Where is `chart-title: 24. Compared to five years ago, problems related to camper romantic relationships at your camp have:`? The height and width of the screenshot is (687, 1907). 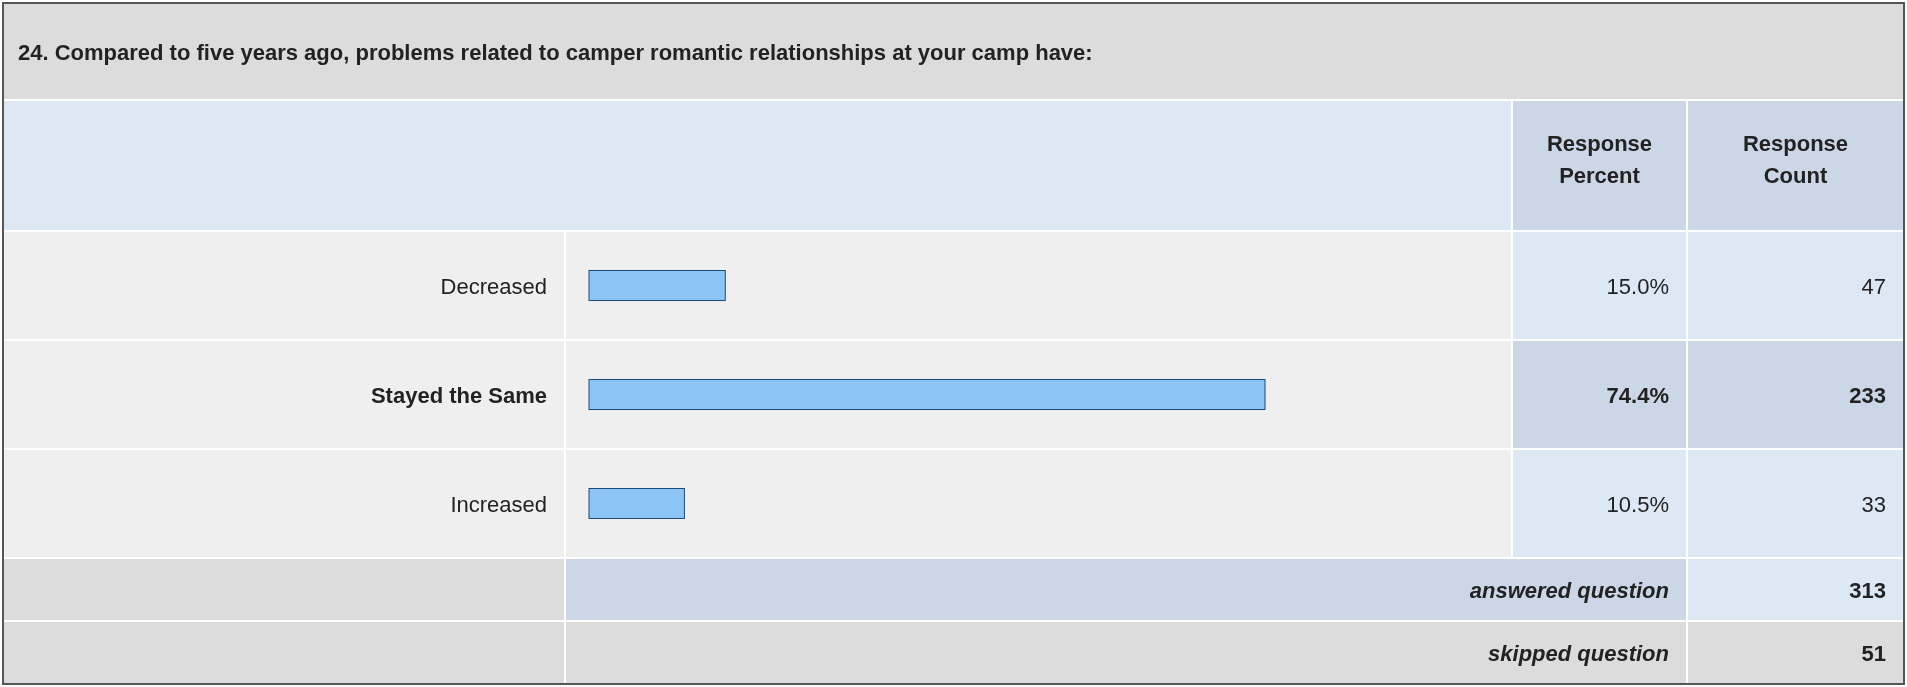
chart-title: 24. Compared to five years ago, problems related to camper romantic relationships at your camp have: is located at coordinates (555, 52).